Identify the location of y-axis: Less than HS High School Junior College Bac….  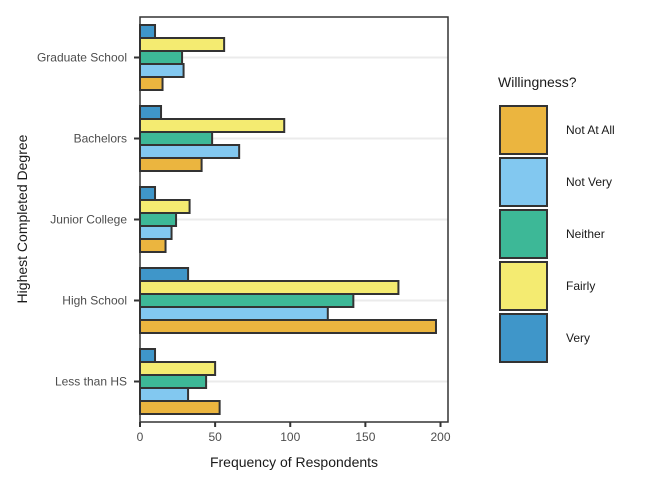
(88, 220).